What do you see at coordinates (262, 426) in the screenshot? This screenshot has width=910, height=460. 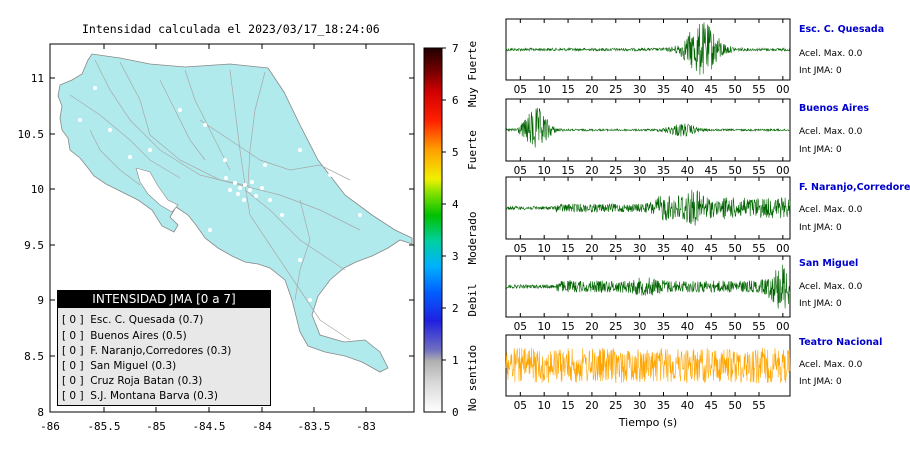 I see `map-xtick-label: -84` at bounding box center [262, 426].